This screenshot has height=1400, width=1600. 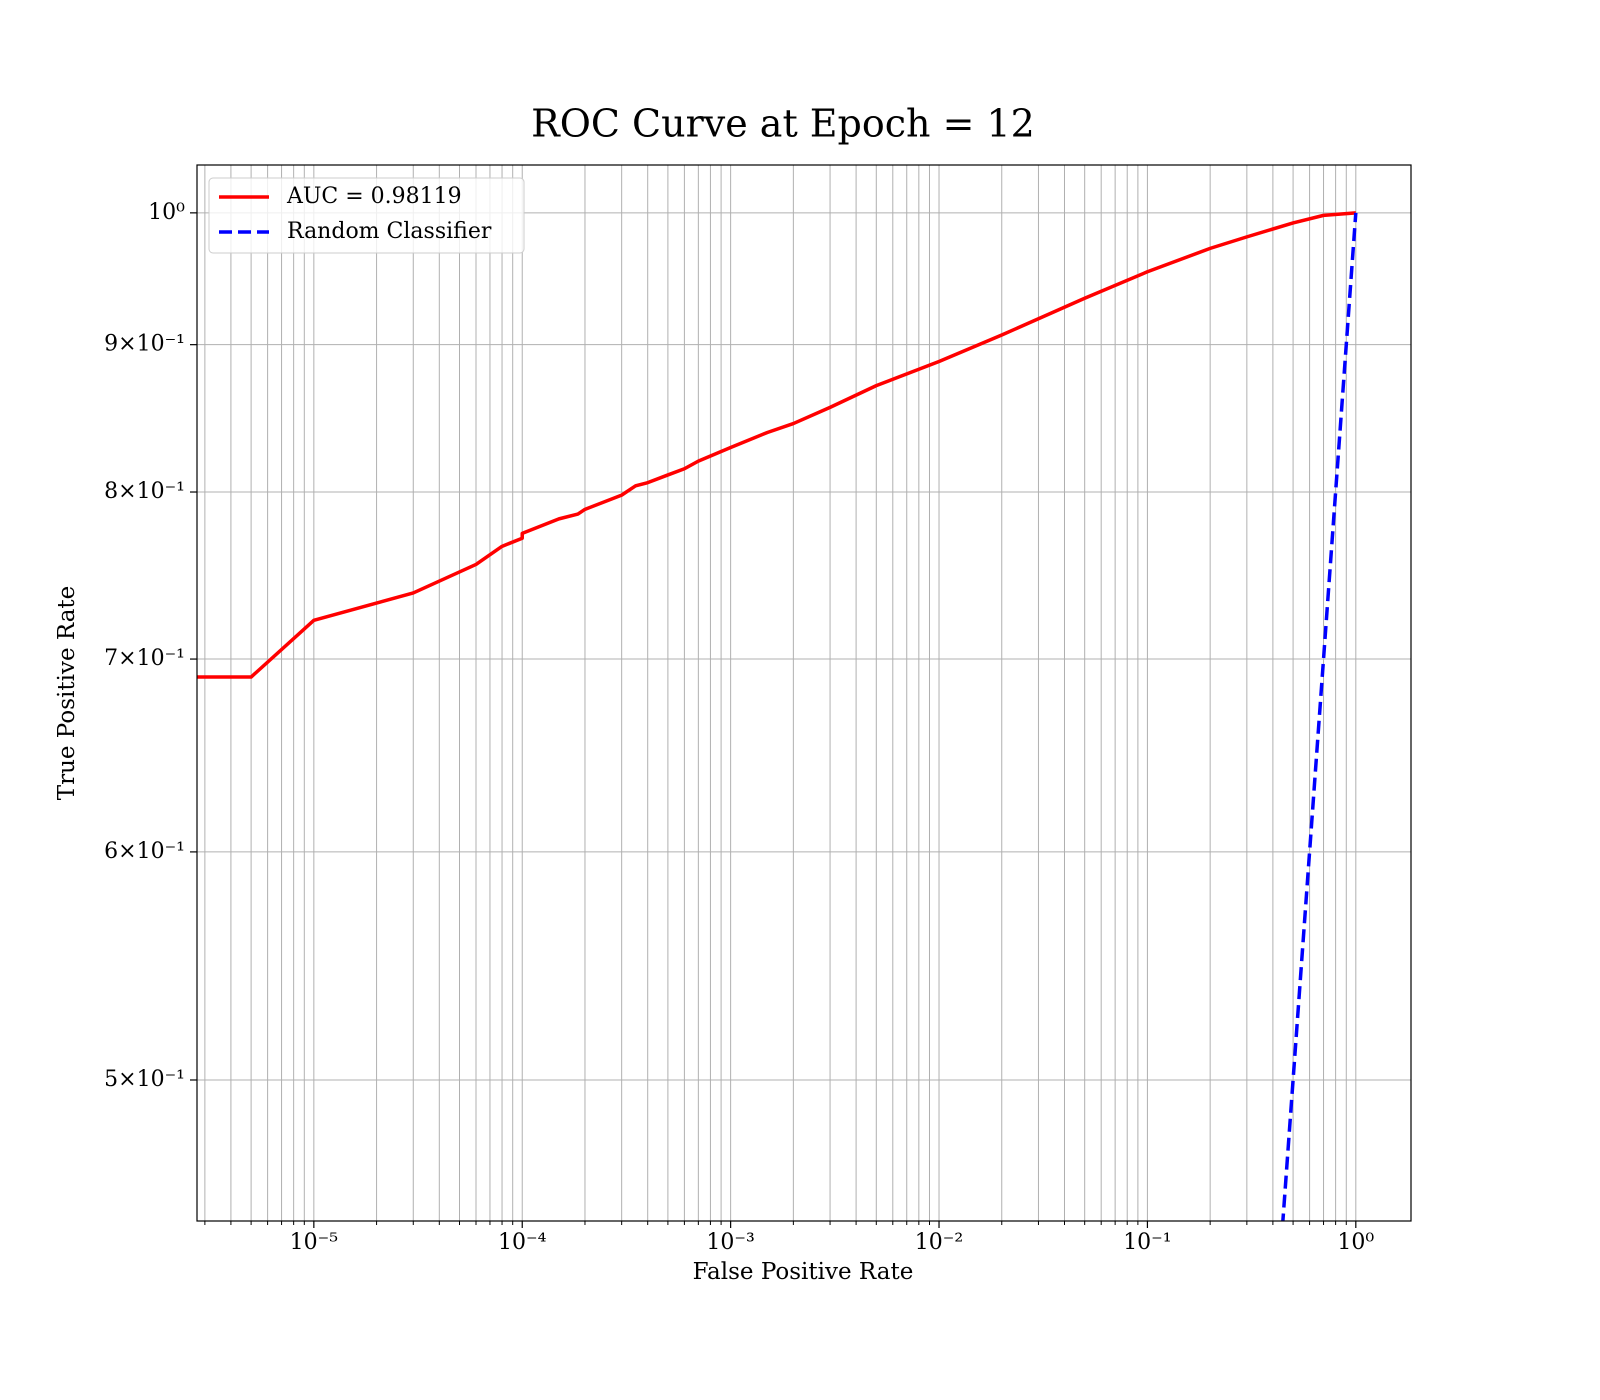 I want to click on x-tick-label: 10⁻⁴, so click(x=522, y=1242).